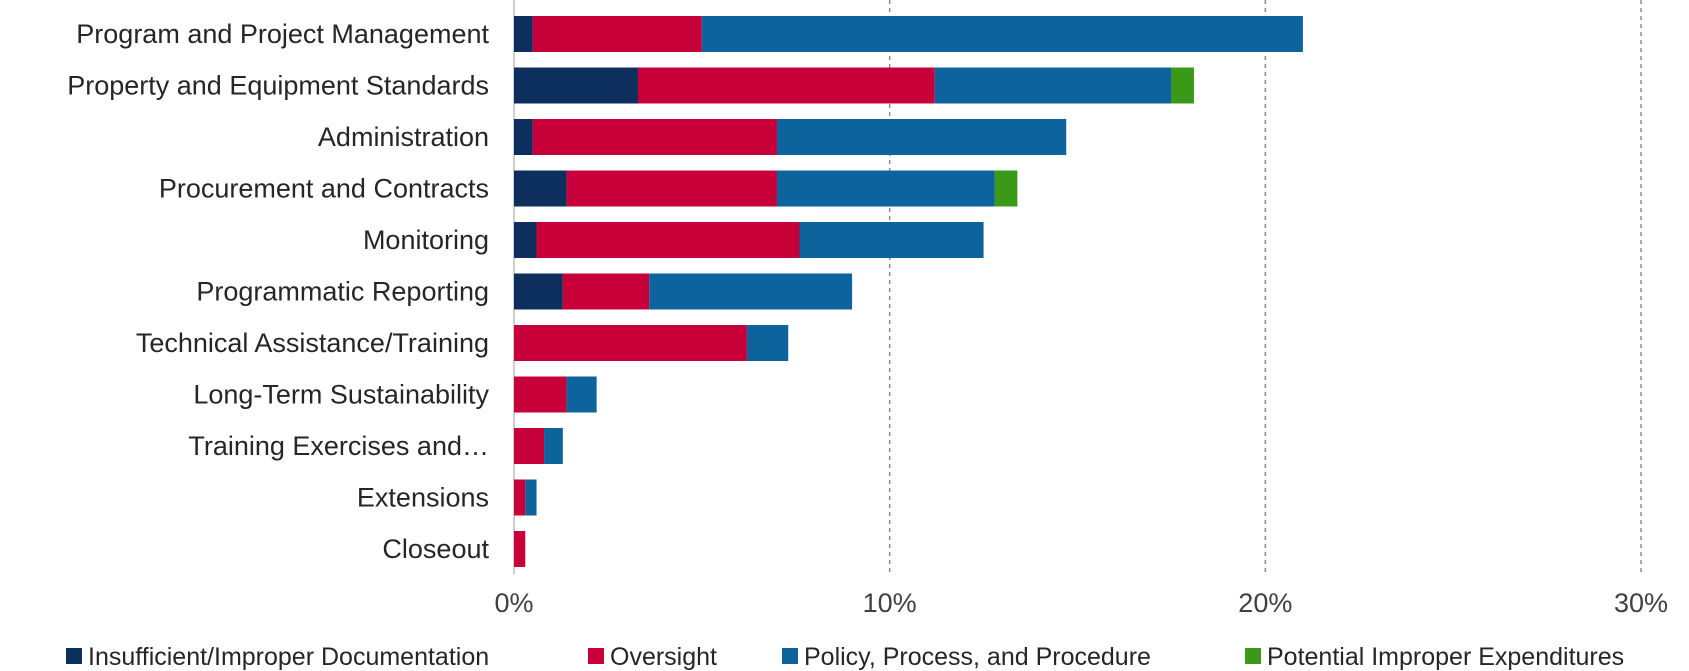  Describe the element at coordinates (1445, 657) in the screenshot. I see `legend-label: Potential Improper Expenditures` at that location.